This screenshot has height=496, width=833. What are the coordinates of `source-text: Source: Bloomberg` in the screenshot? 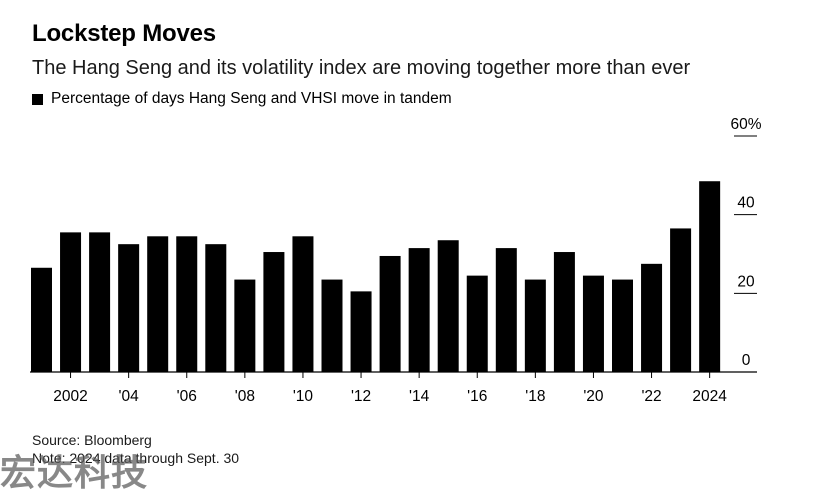 It's located at (92, 440).